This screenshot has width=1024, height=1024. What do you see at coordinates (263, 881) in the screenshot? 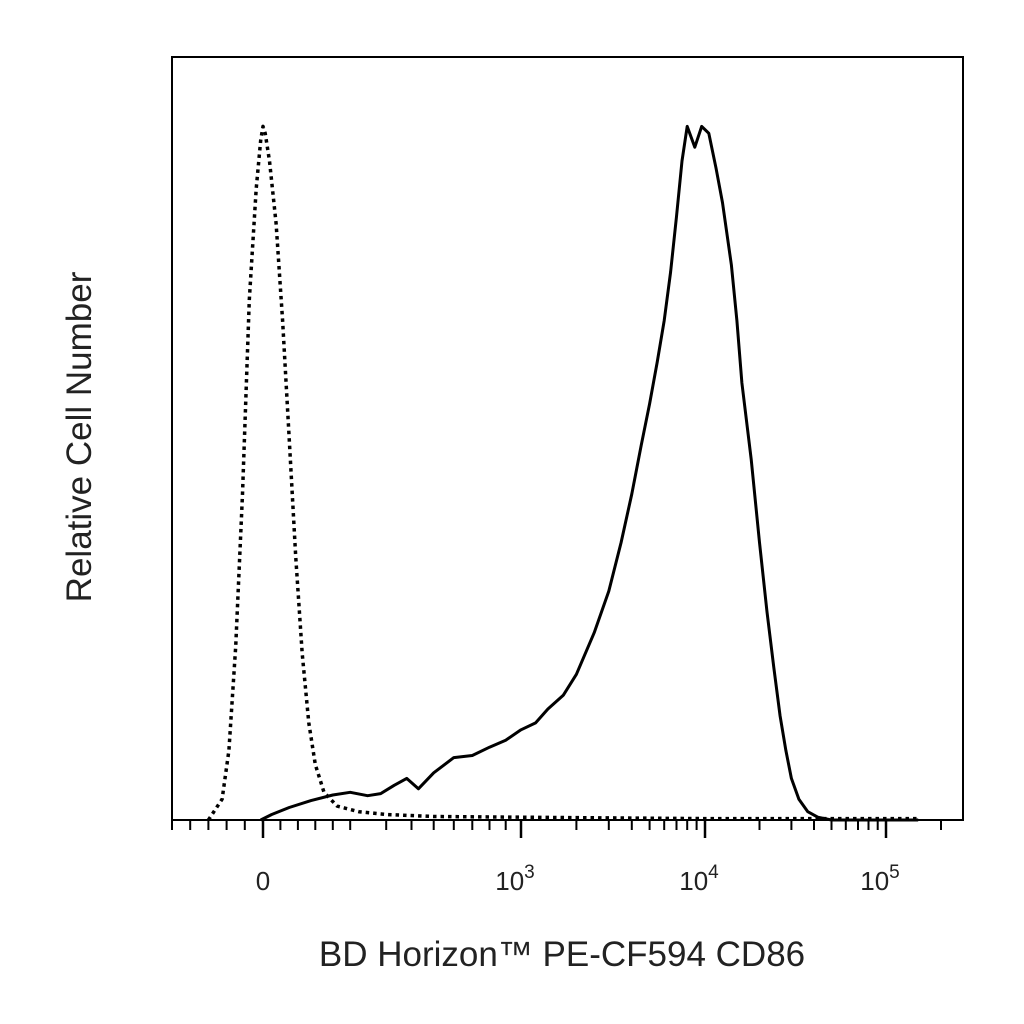
I see `x-tick-label: 0` at bounding box center [263, 881].